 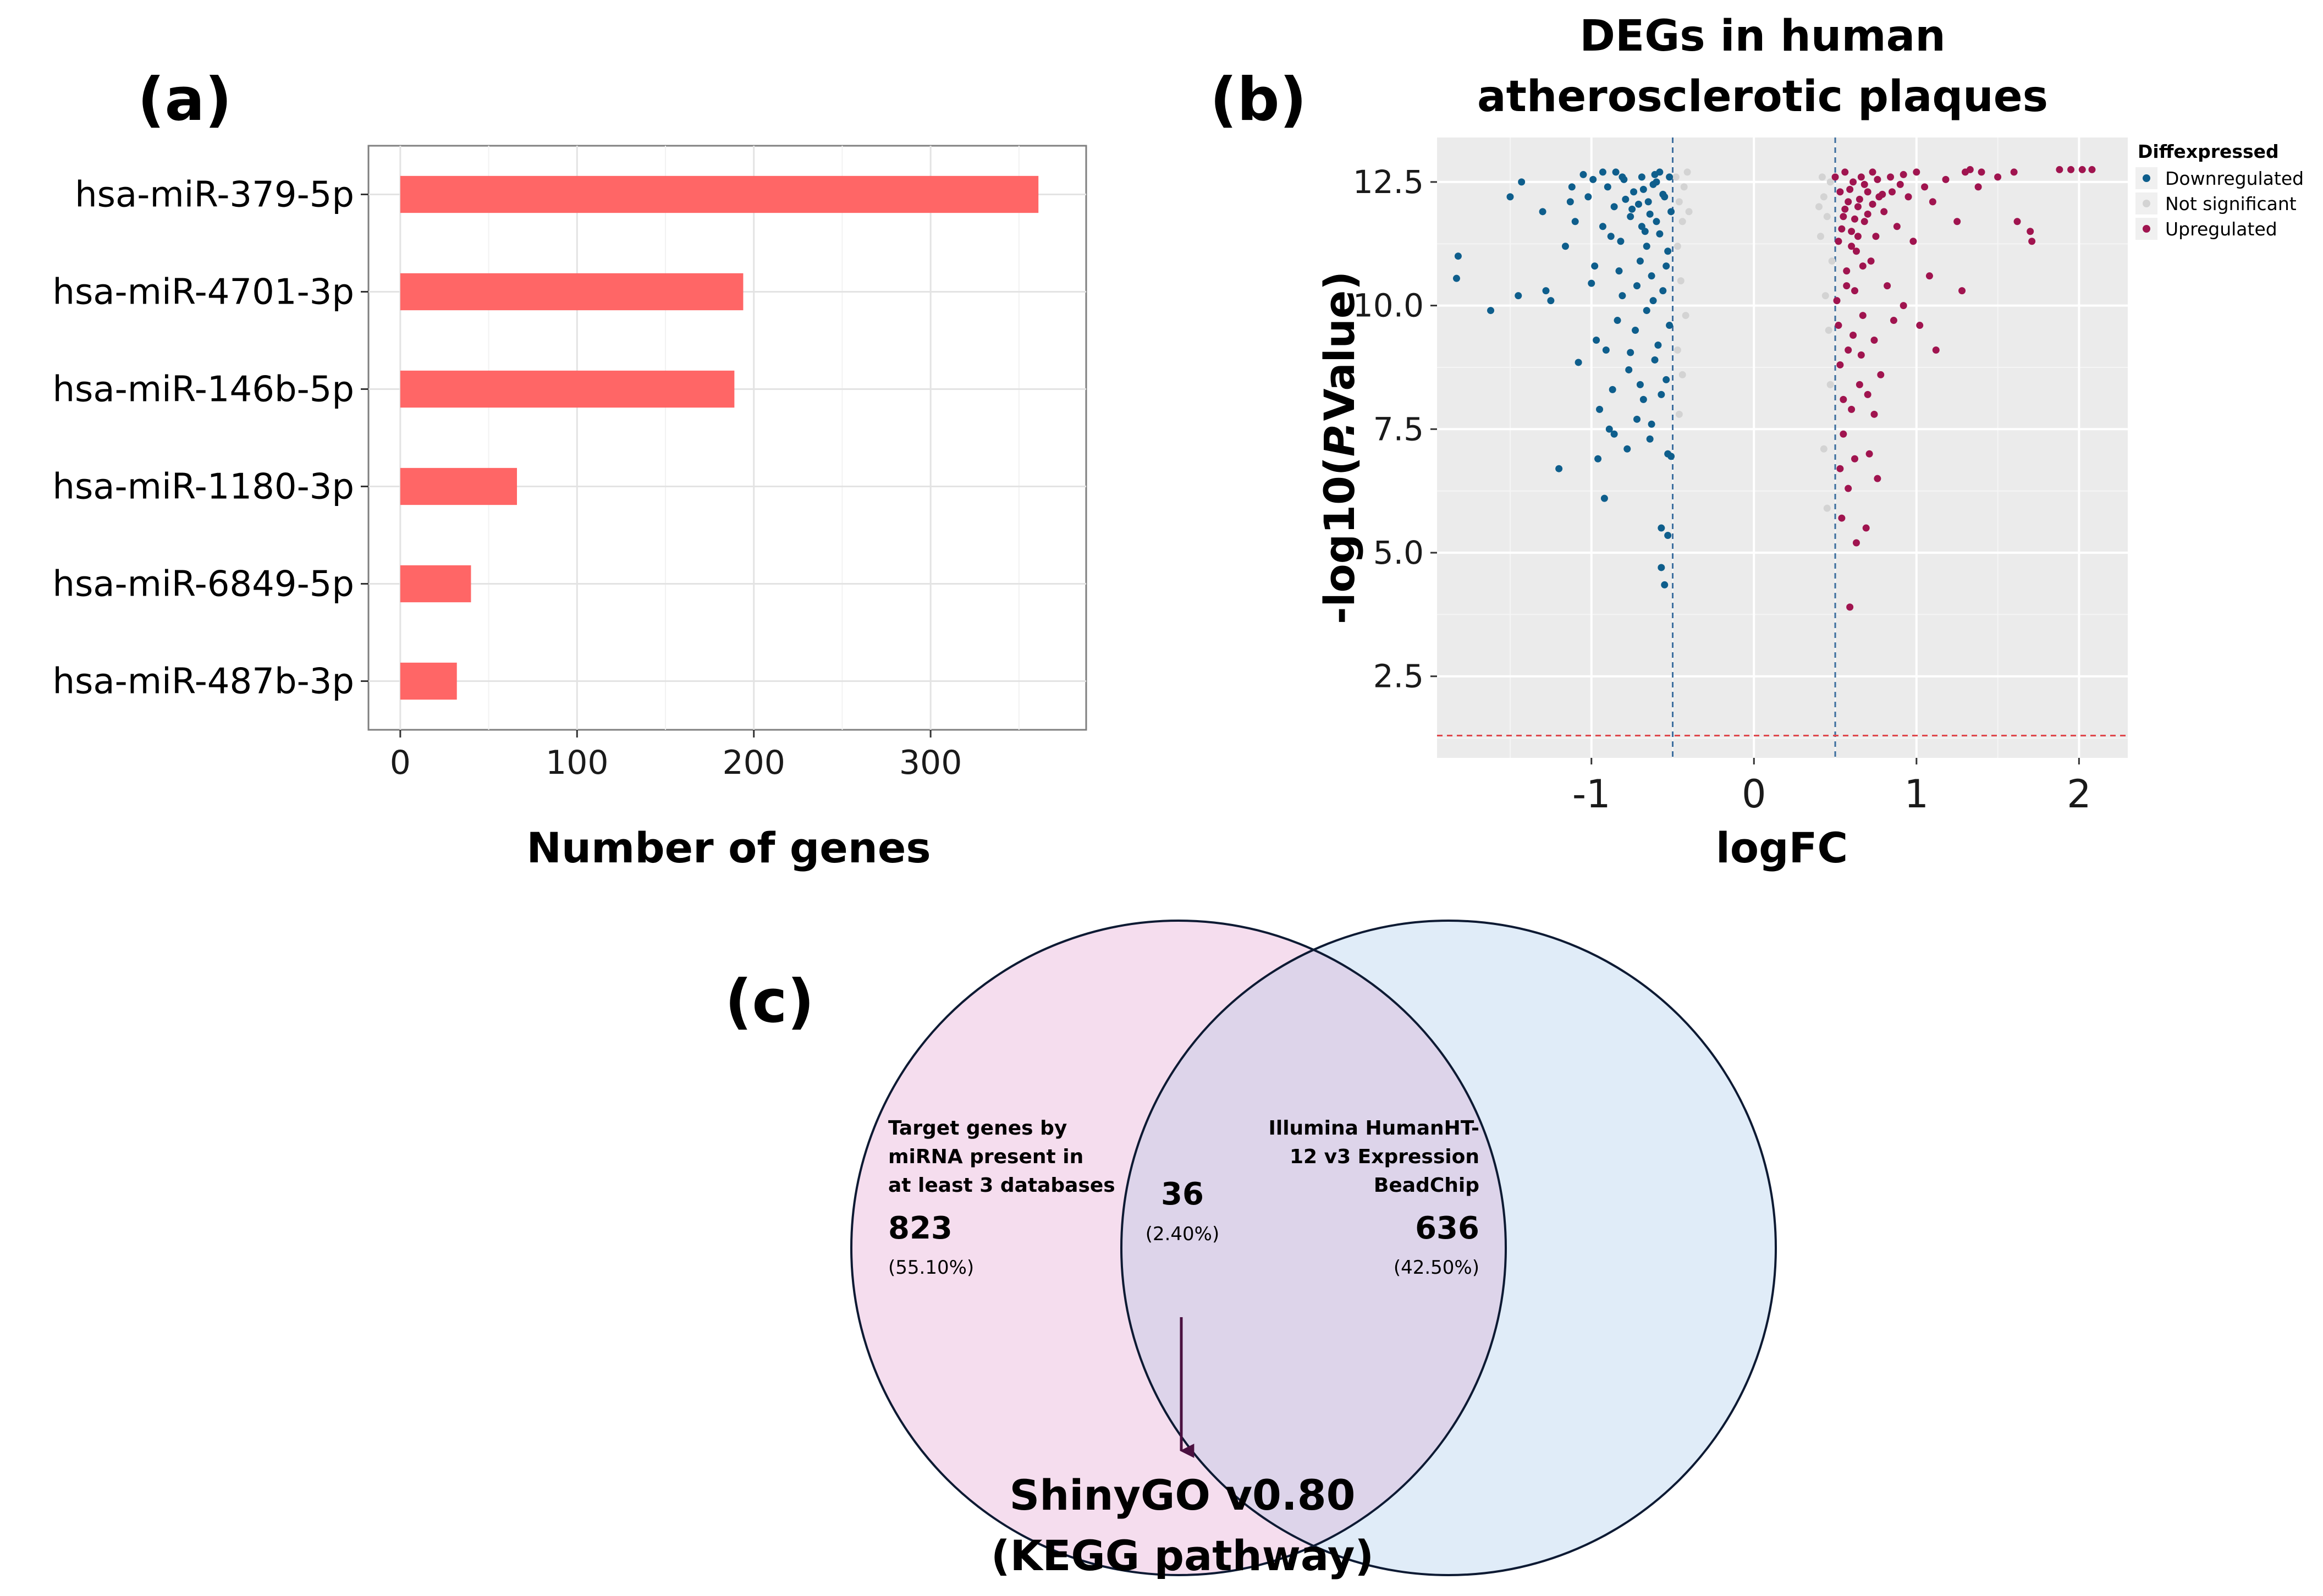 What do you see at coordinates (676, 756) in the screenshot?
I see `bar-chart-x-ticks: 0 100 200 300` at bounding box center [676, 756].